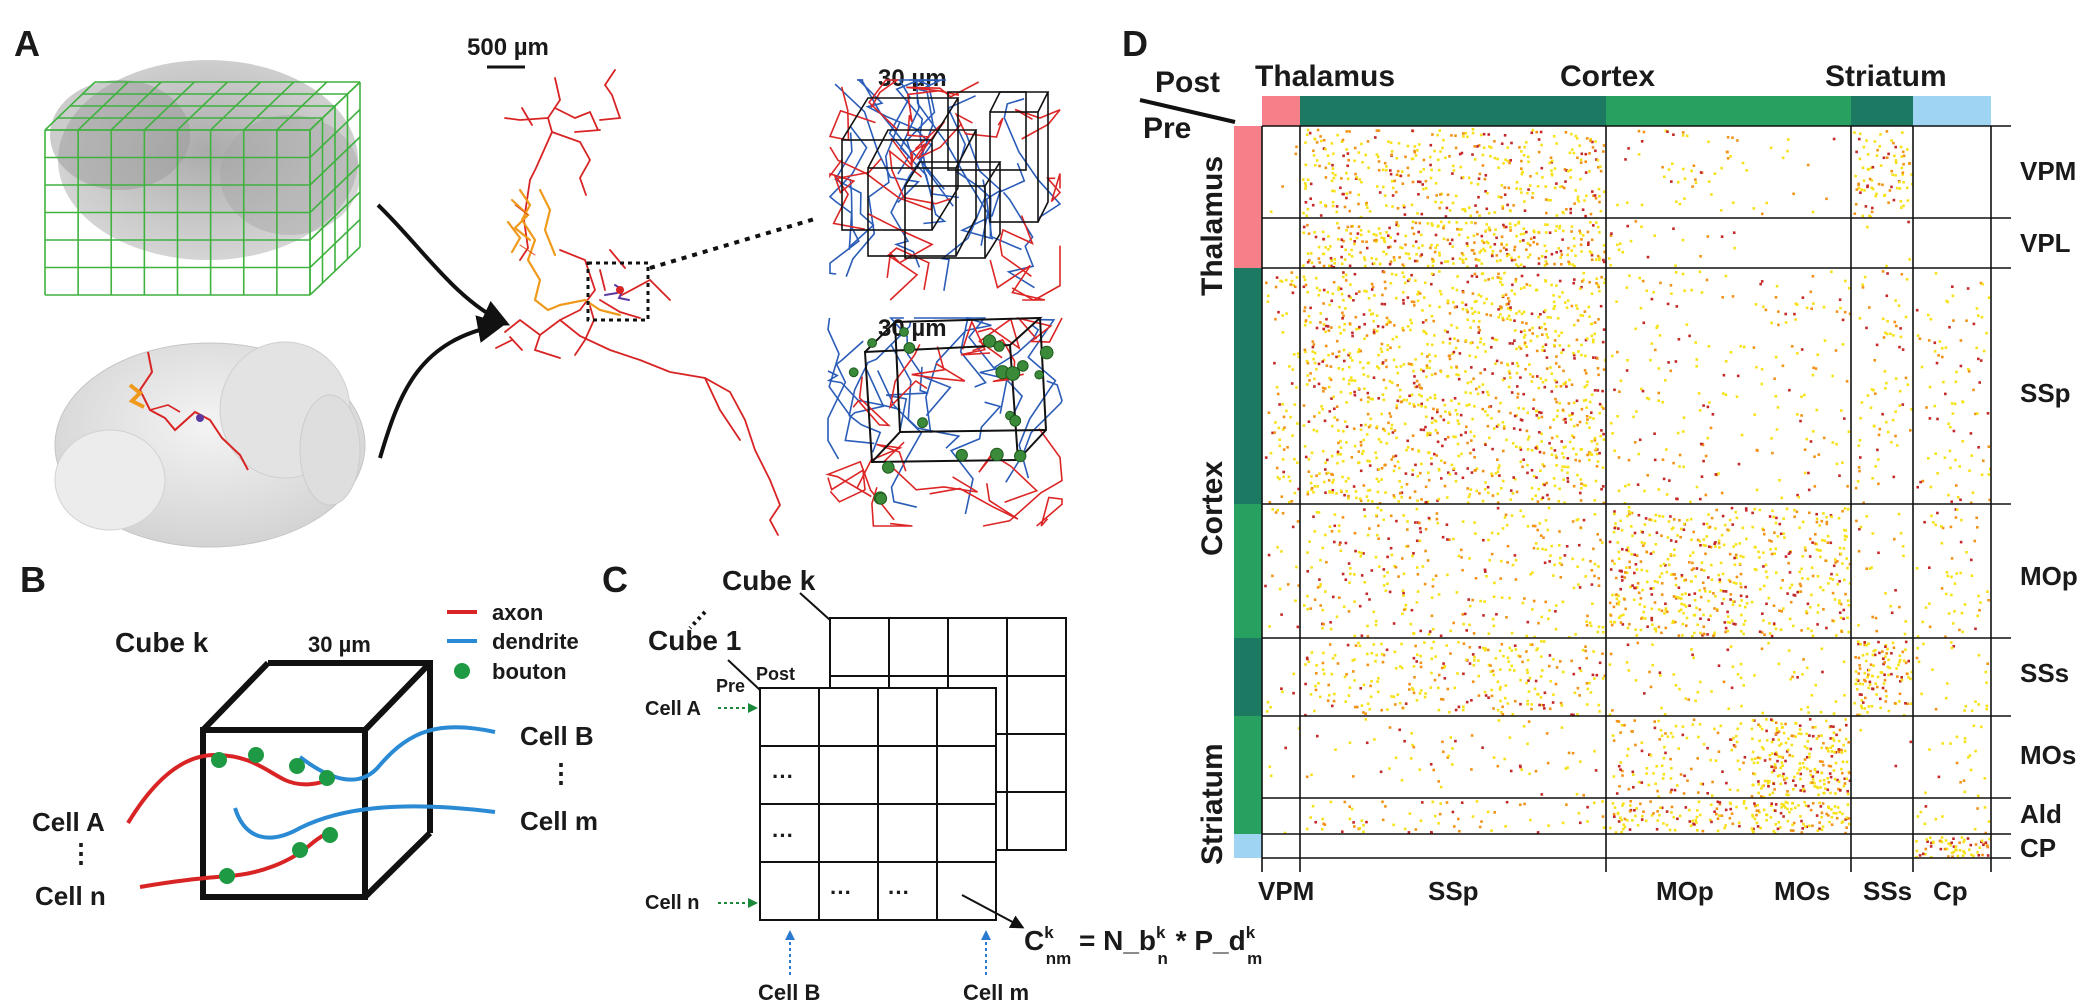 The width and height of the screenshot is (2093, 1008). Describe the element at coordinates (734, 243) in the screenshot. I see `zoom-leader-line` at that location.